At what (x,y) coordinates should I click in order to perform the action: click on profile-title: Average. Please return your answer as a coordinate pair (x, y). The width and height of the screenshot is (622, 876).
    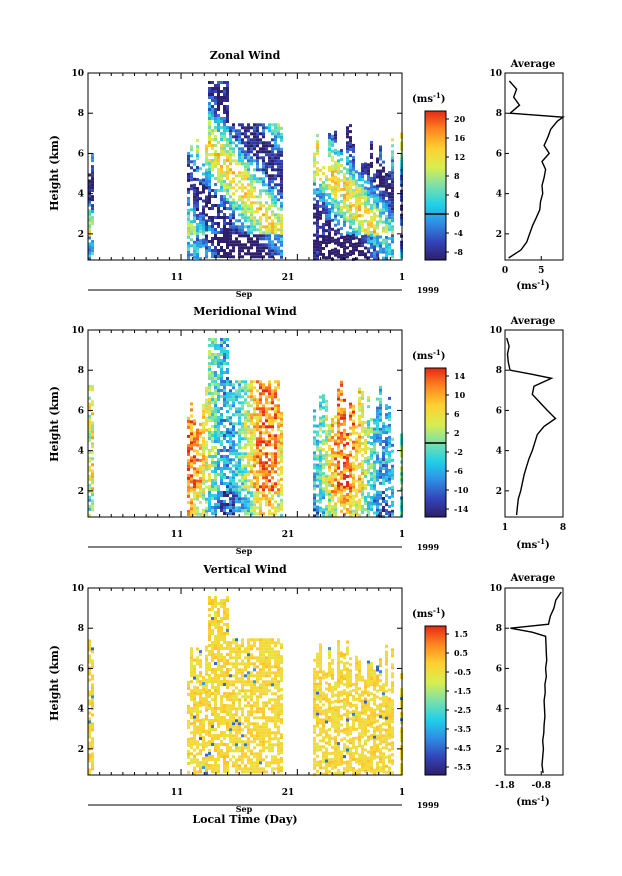
    Looking at the image, I should click on (533, 64).